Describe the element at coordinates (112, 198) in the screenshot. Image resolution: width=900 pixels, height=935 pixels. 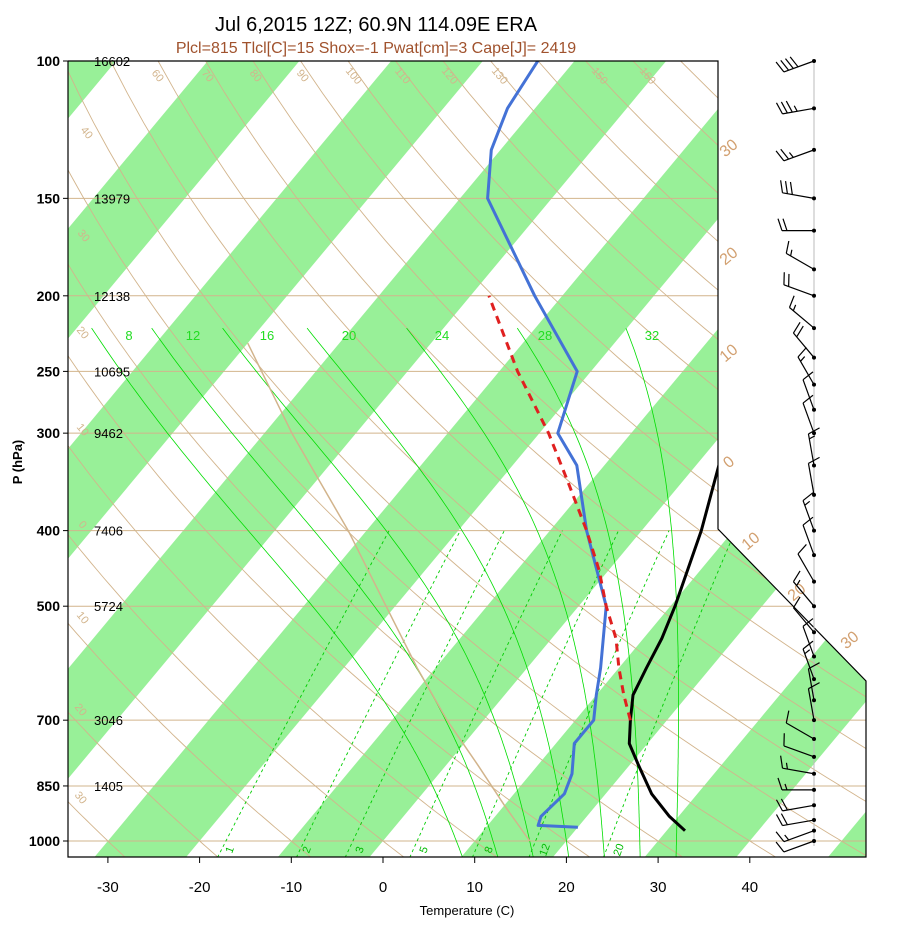
I see `height-label: 13979` at that location.